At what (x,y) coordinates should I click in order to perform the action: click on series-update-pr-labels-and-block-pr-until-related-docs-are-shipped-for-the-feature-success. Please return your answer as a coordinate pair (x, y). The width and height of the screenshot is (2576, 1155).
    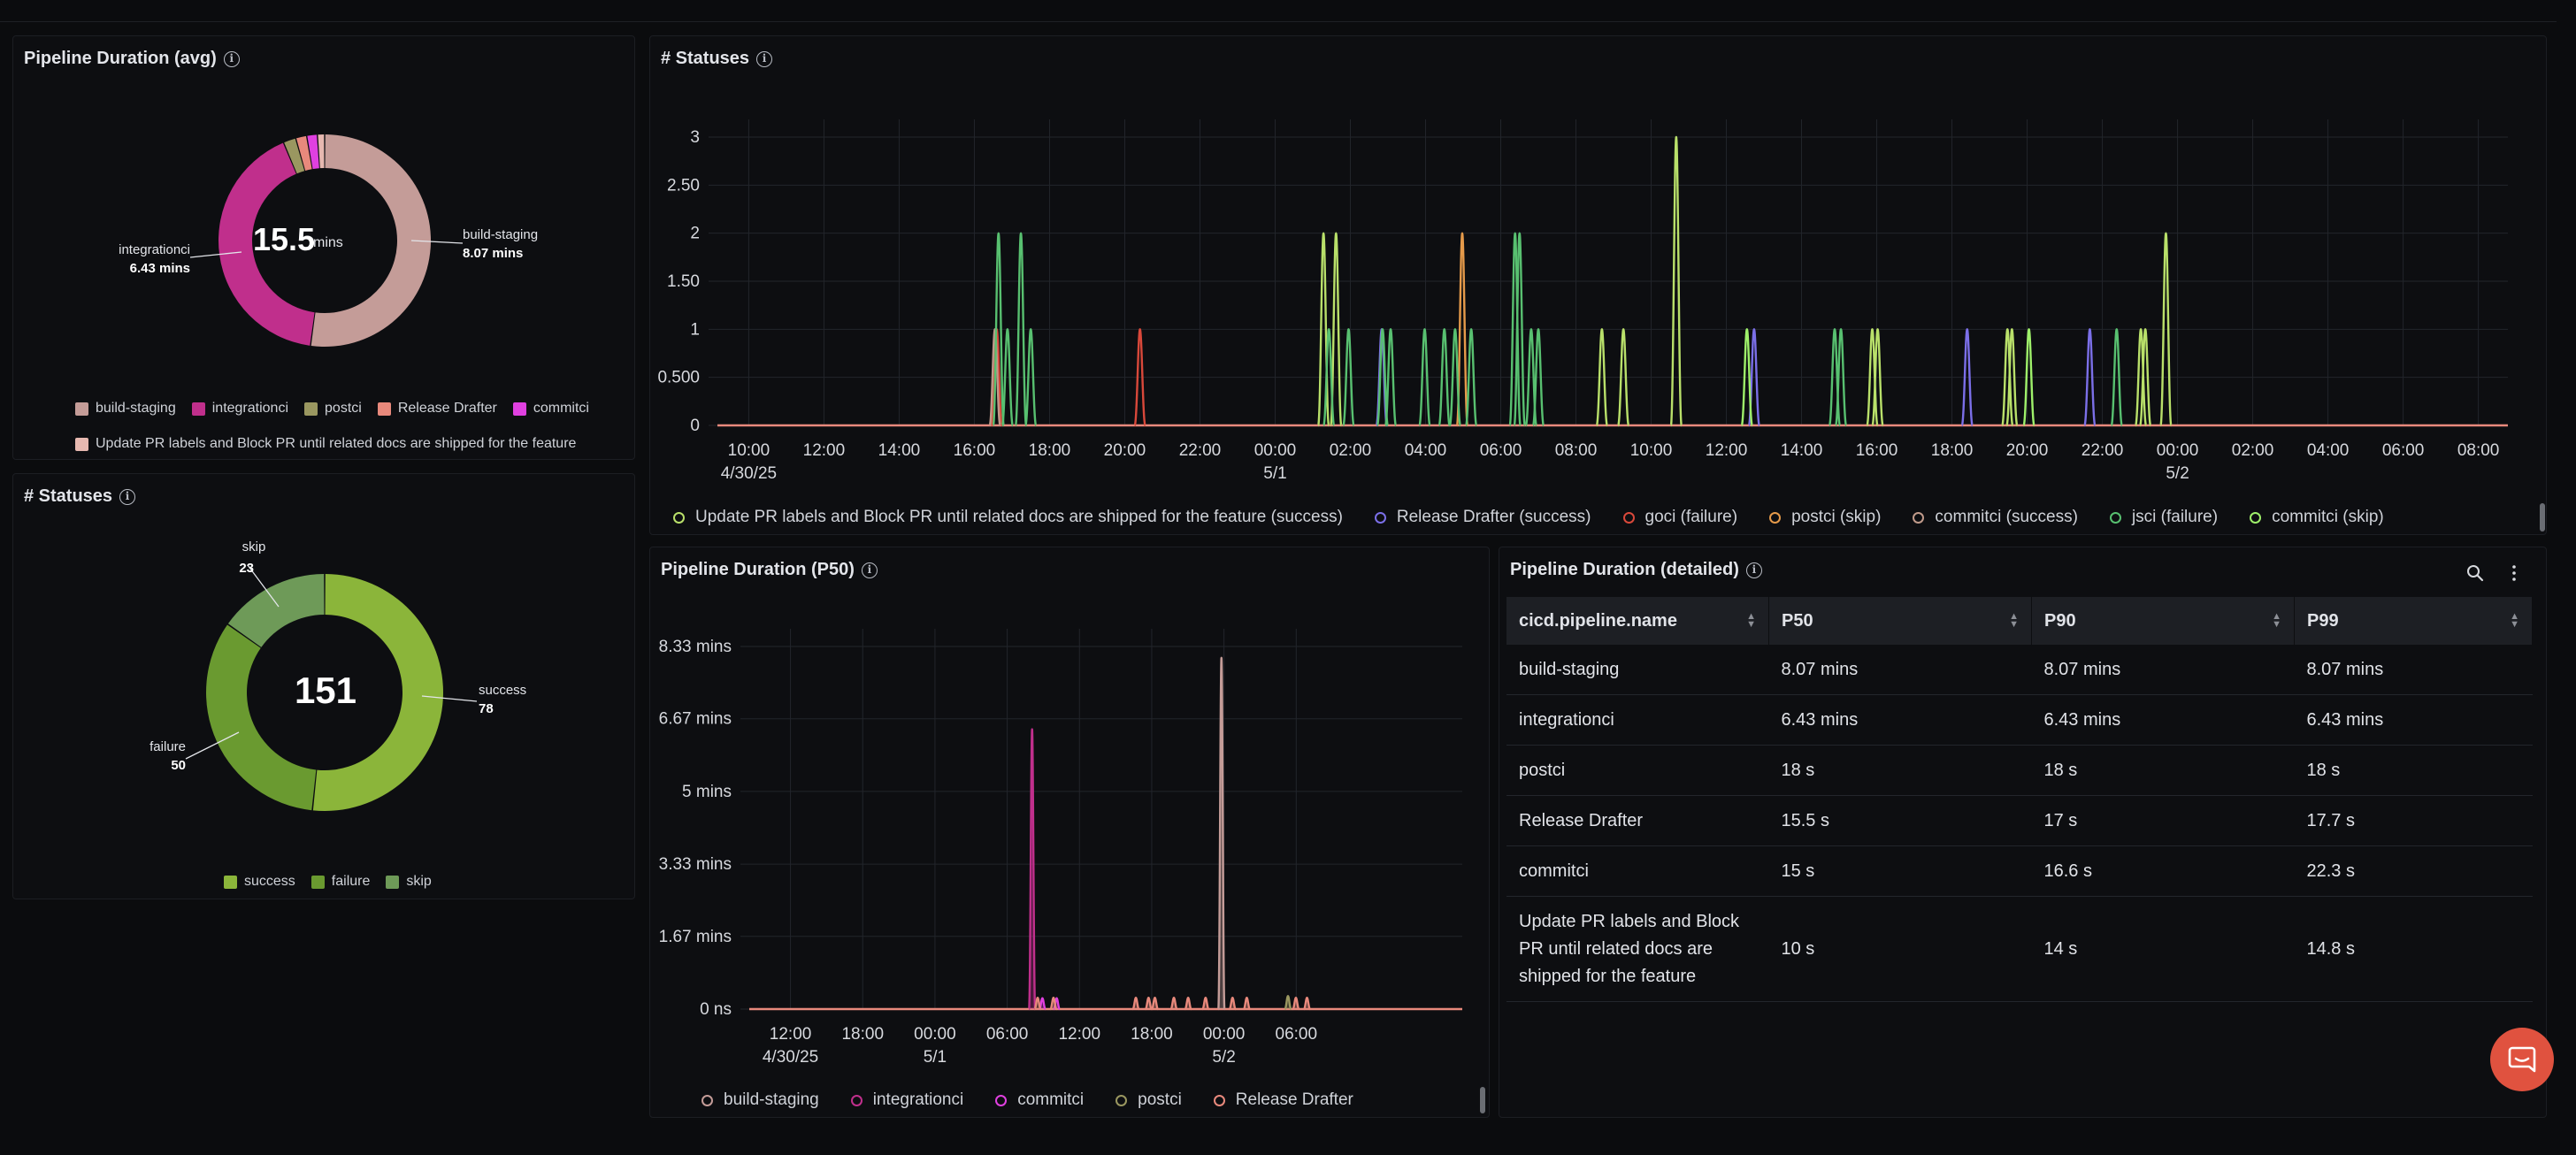
    Looking at the image, I should click on (1744, 281).